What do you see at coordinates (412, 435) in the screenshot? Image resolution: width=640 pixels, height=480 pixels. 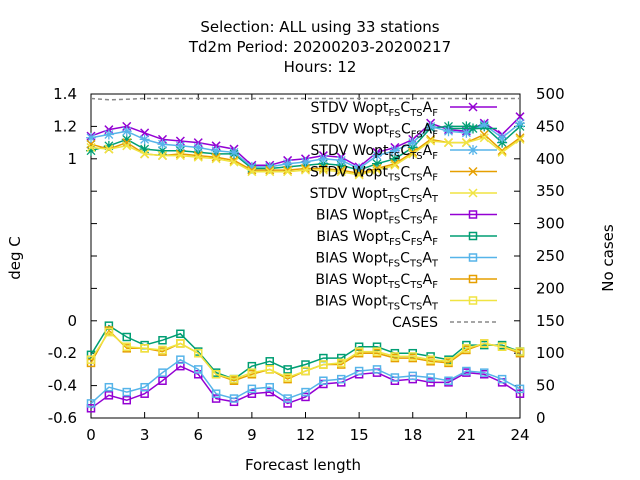 I see `x-tick-label: 18` at bounding box center [412, 435].